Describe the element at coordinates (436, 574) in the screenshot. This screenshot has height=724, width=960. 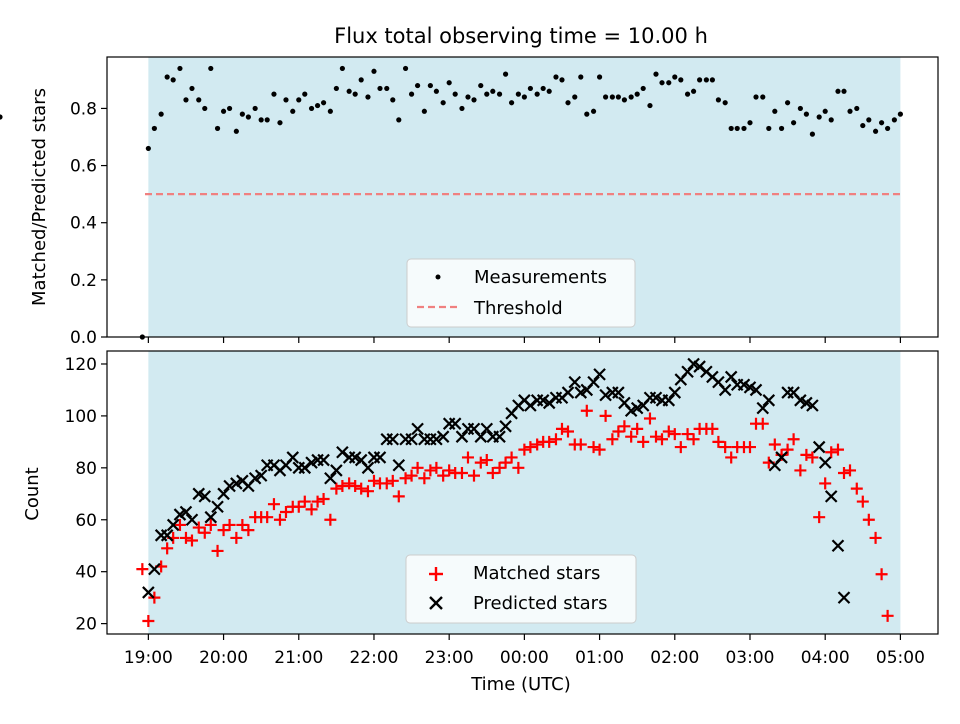
I see `legend-matched-marker` at that location.